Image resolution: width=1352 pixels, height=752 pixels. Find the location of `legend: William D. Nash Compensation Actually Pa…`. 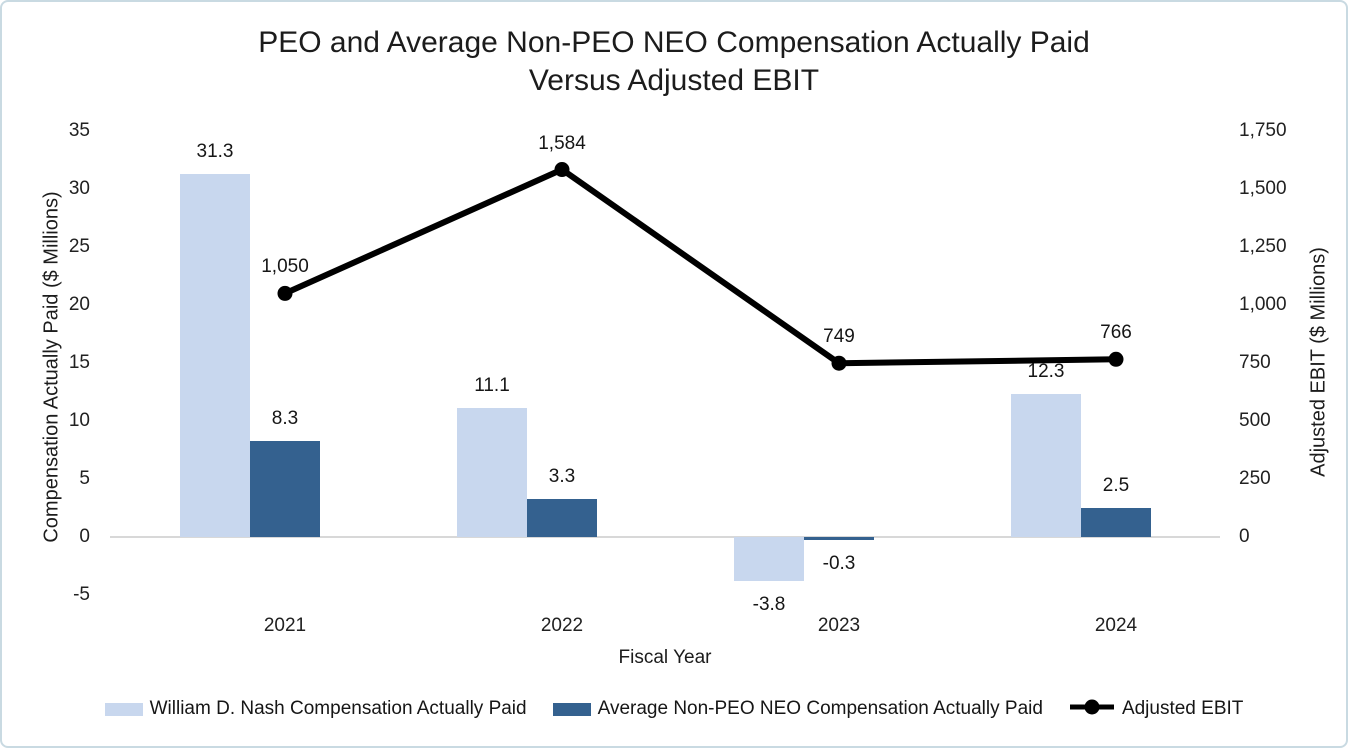

legend: William D. Nash Compensation Actually Pa… is located at coordinates (674, 709).